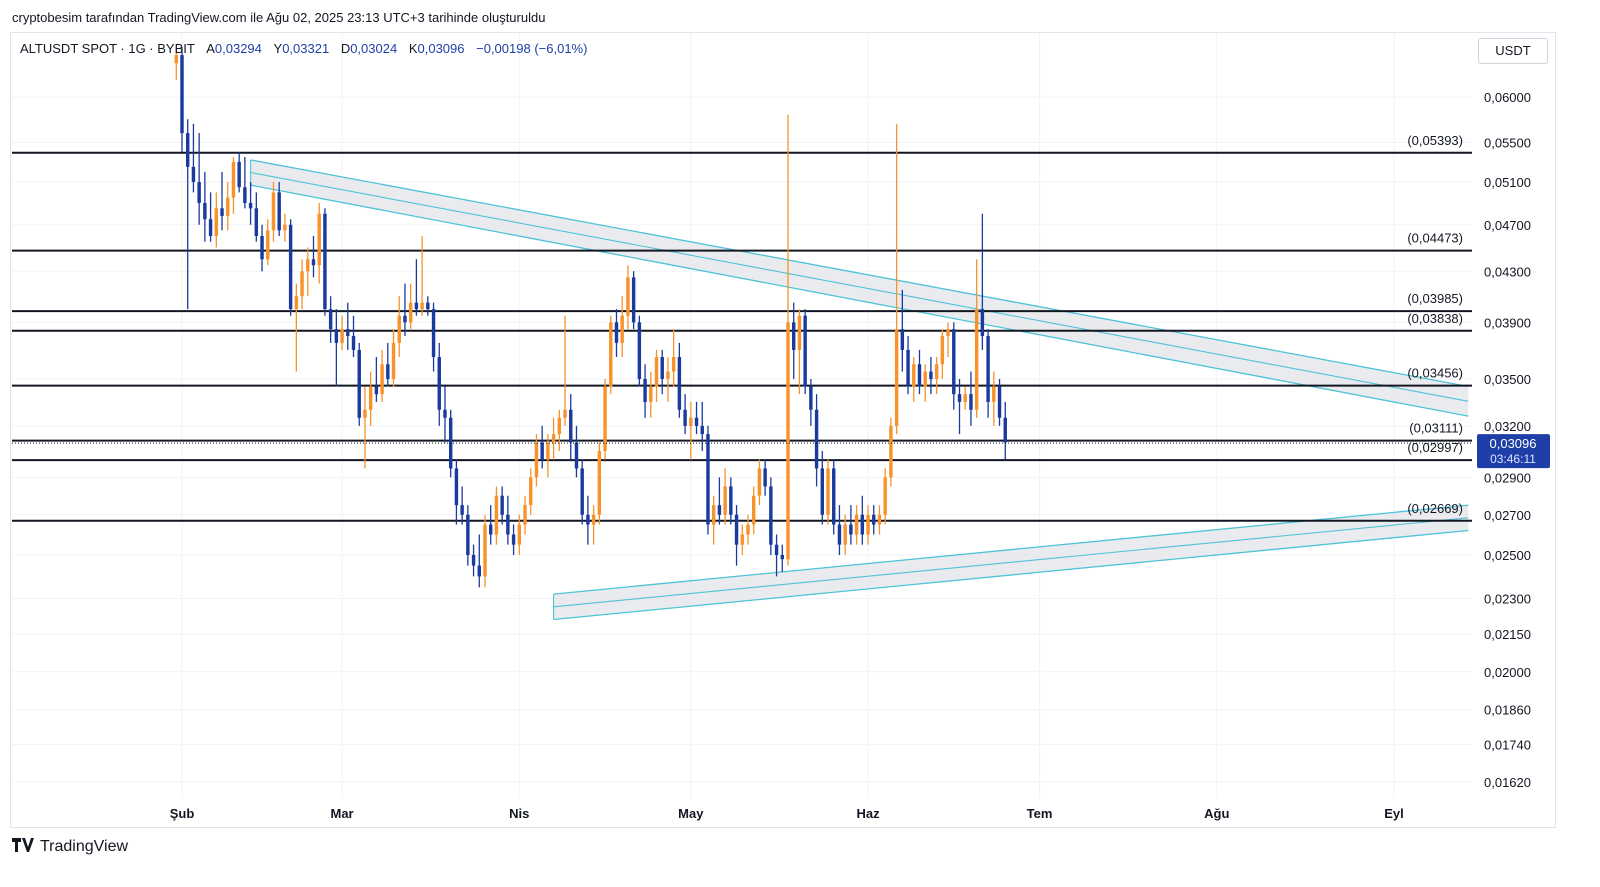 Image resolution: width=1600 pixels, height=887 pixels. What do you see at coordinates (691, 813) in the screenshot?
I see `x-tick-label: May` at bounding box center [691, 813].